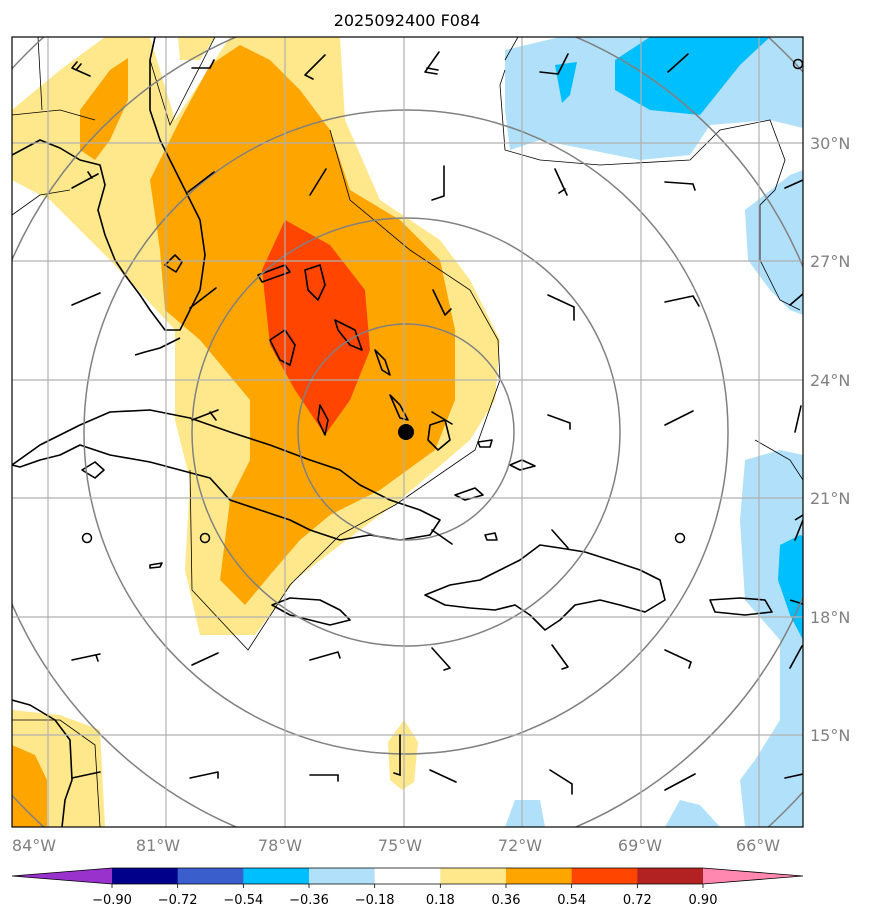  What do you see at coordinates (403, 755) in the screenshot?
I see `fill-positive-weak-center-south` at bounding box center [403, 755].